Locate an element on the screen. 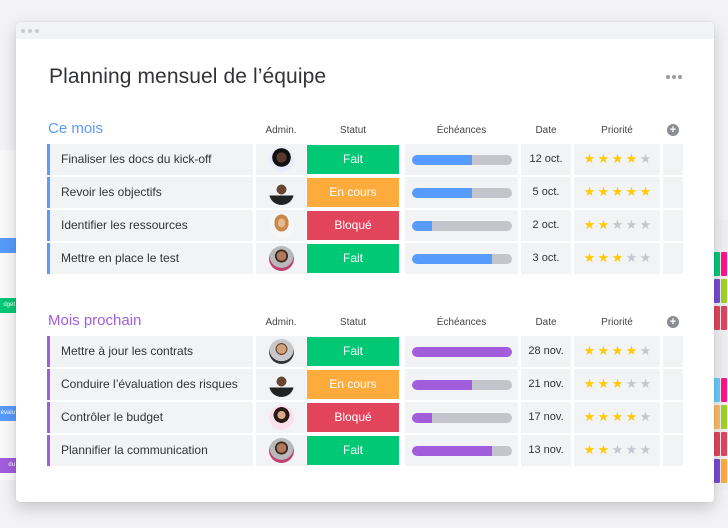  item-name-cell: Contrôler le budget is located at coordinates (150, 417).